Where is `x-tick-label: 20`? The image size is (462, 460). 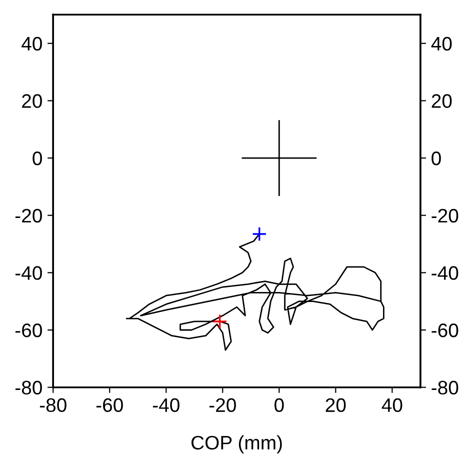 x-tick-label: 20 is located at coordinates (336, 405).